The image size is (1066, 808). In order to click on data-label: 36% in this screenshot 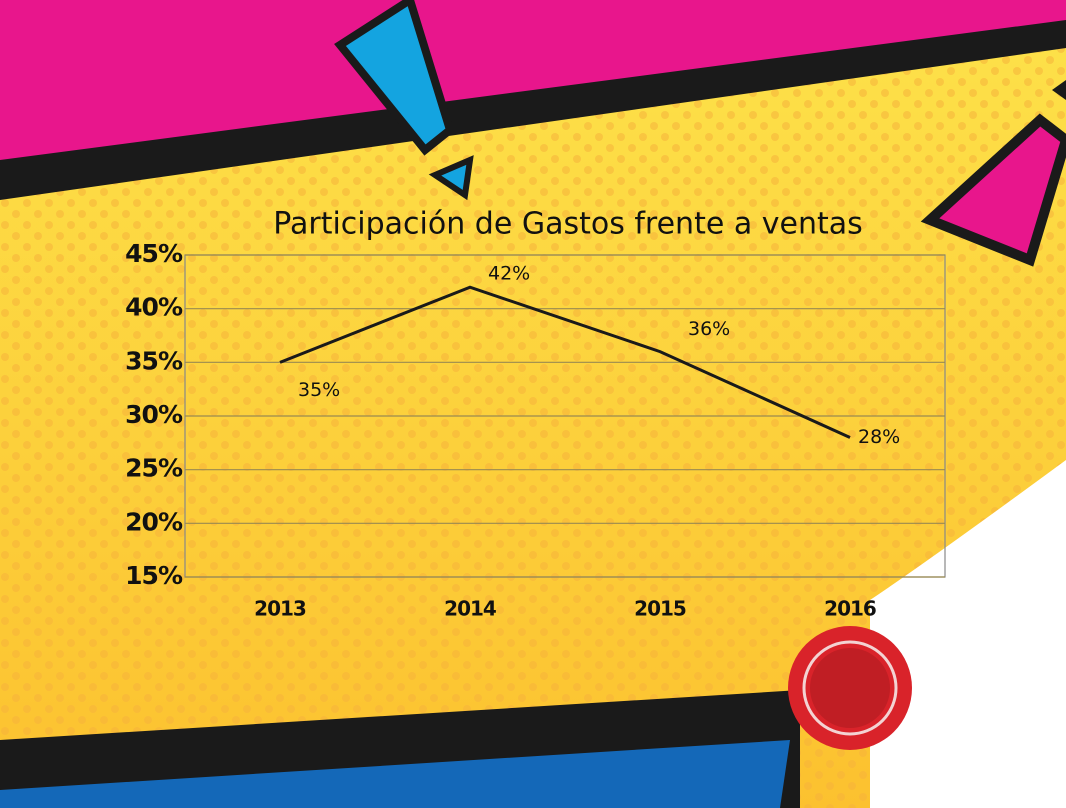, I will do `click(709, 329)`.